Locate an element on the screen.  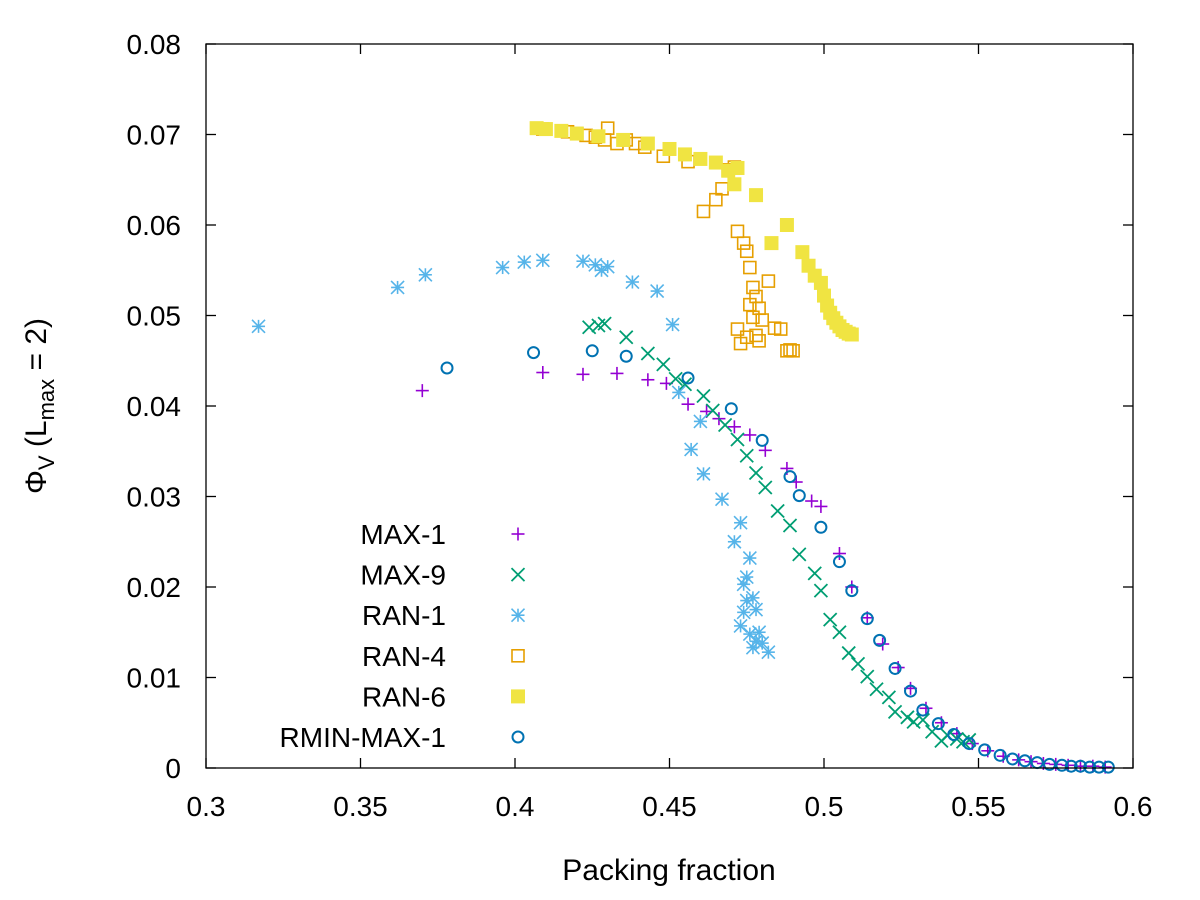
y-tick-label: 0.05 is located at coordinates (154, 316).